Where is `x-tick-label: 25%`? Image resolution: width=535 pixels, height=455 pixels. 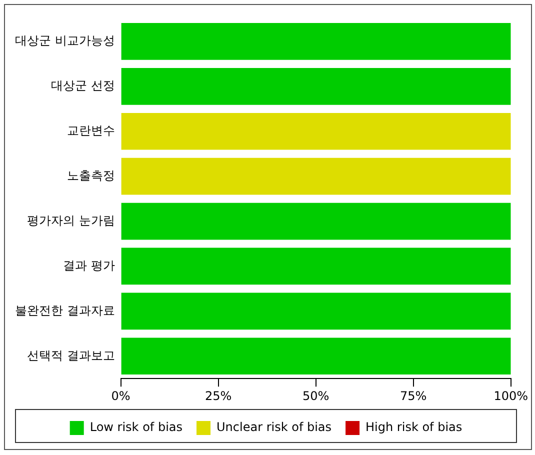
x-tick-label: 25% is located at coordinates (218, 395).